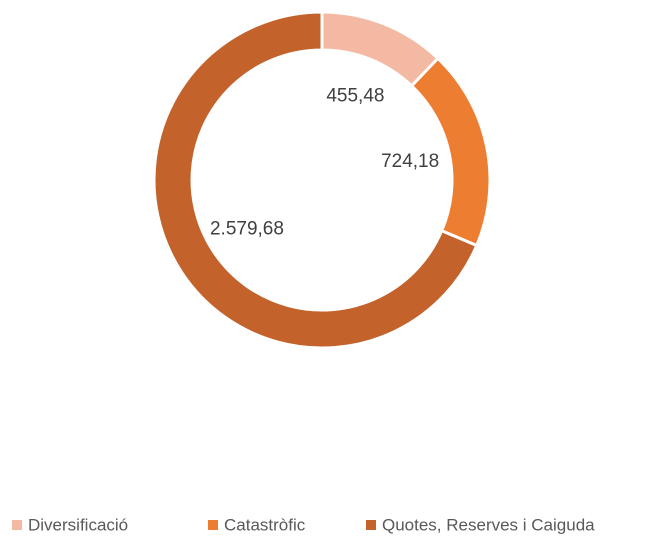 The width and height of the screenshot is (646, 542). I want to click on legend-label: Diversificació, so click(78, 524).